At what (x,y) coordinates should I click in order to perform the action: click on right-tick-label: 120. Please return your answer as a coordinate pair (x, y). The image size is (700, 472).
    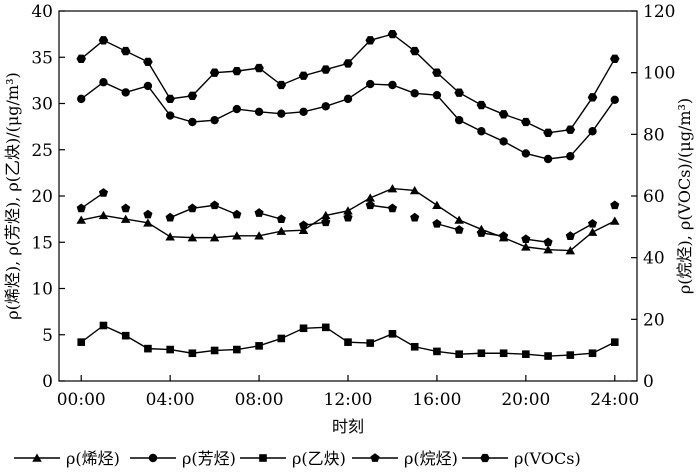
    Looking at the image, I should click on (659, 12).